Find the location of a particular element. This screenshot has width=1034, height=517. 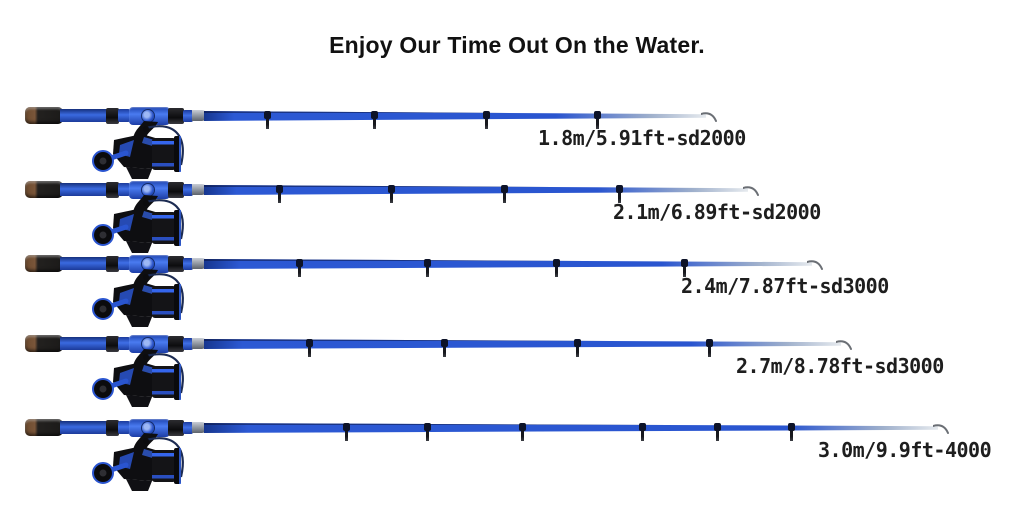

rod-length-label: 2.4m/7.87ft-sd3000 is located at coordinates (785, 286).